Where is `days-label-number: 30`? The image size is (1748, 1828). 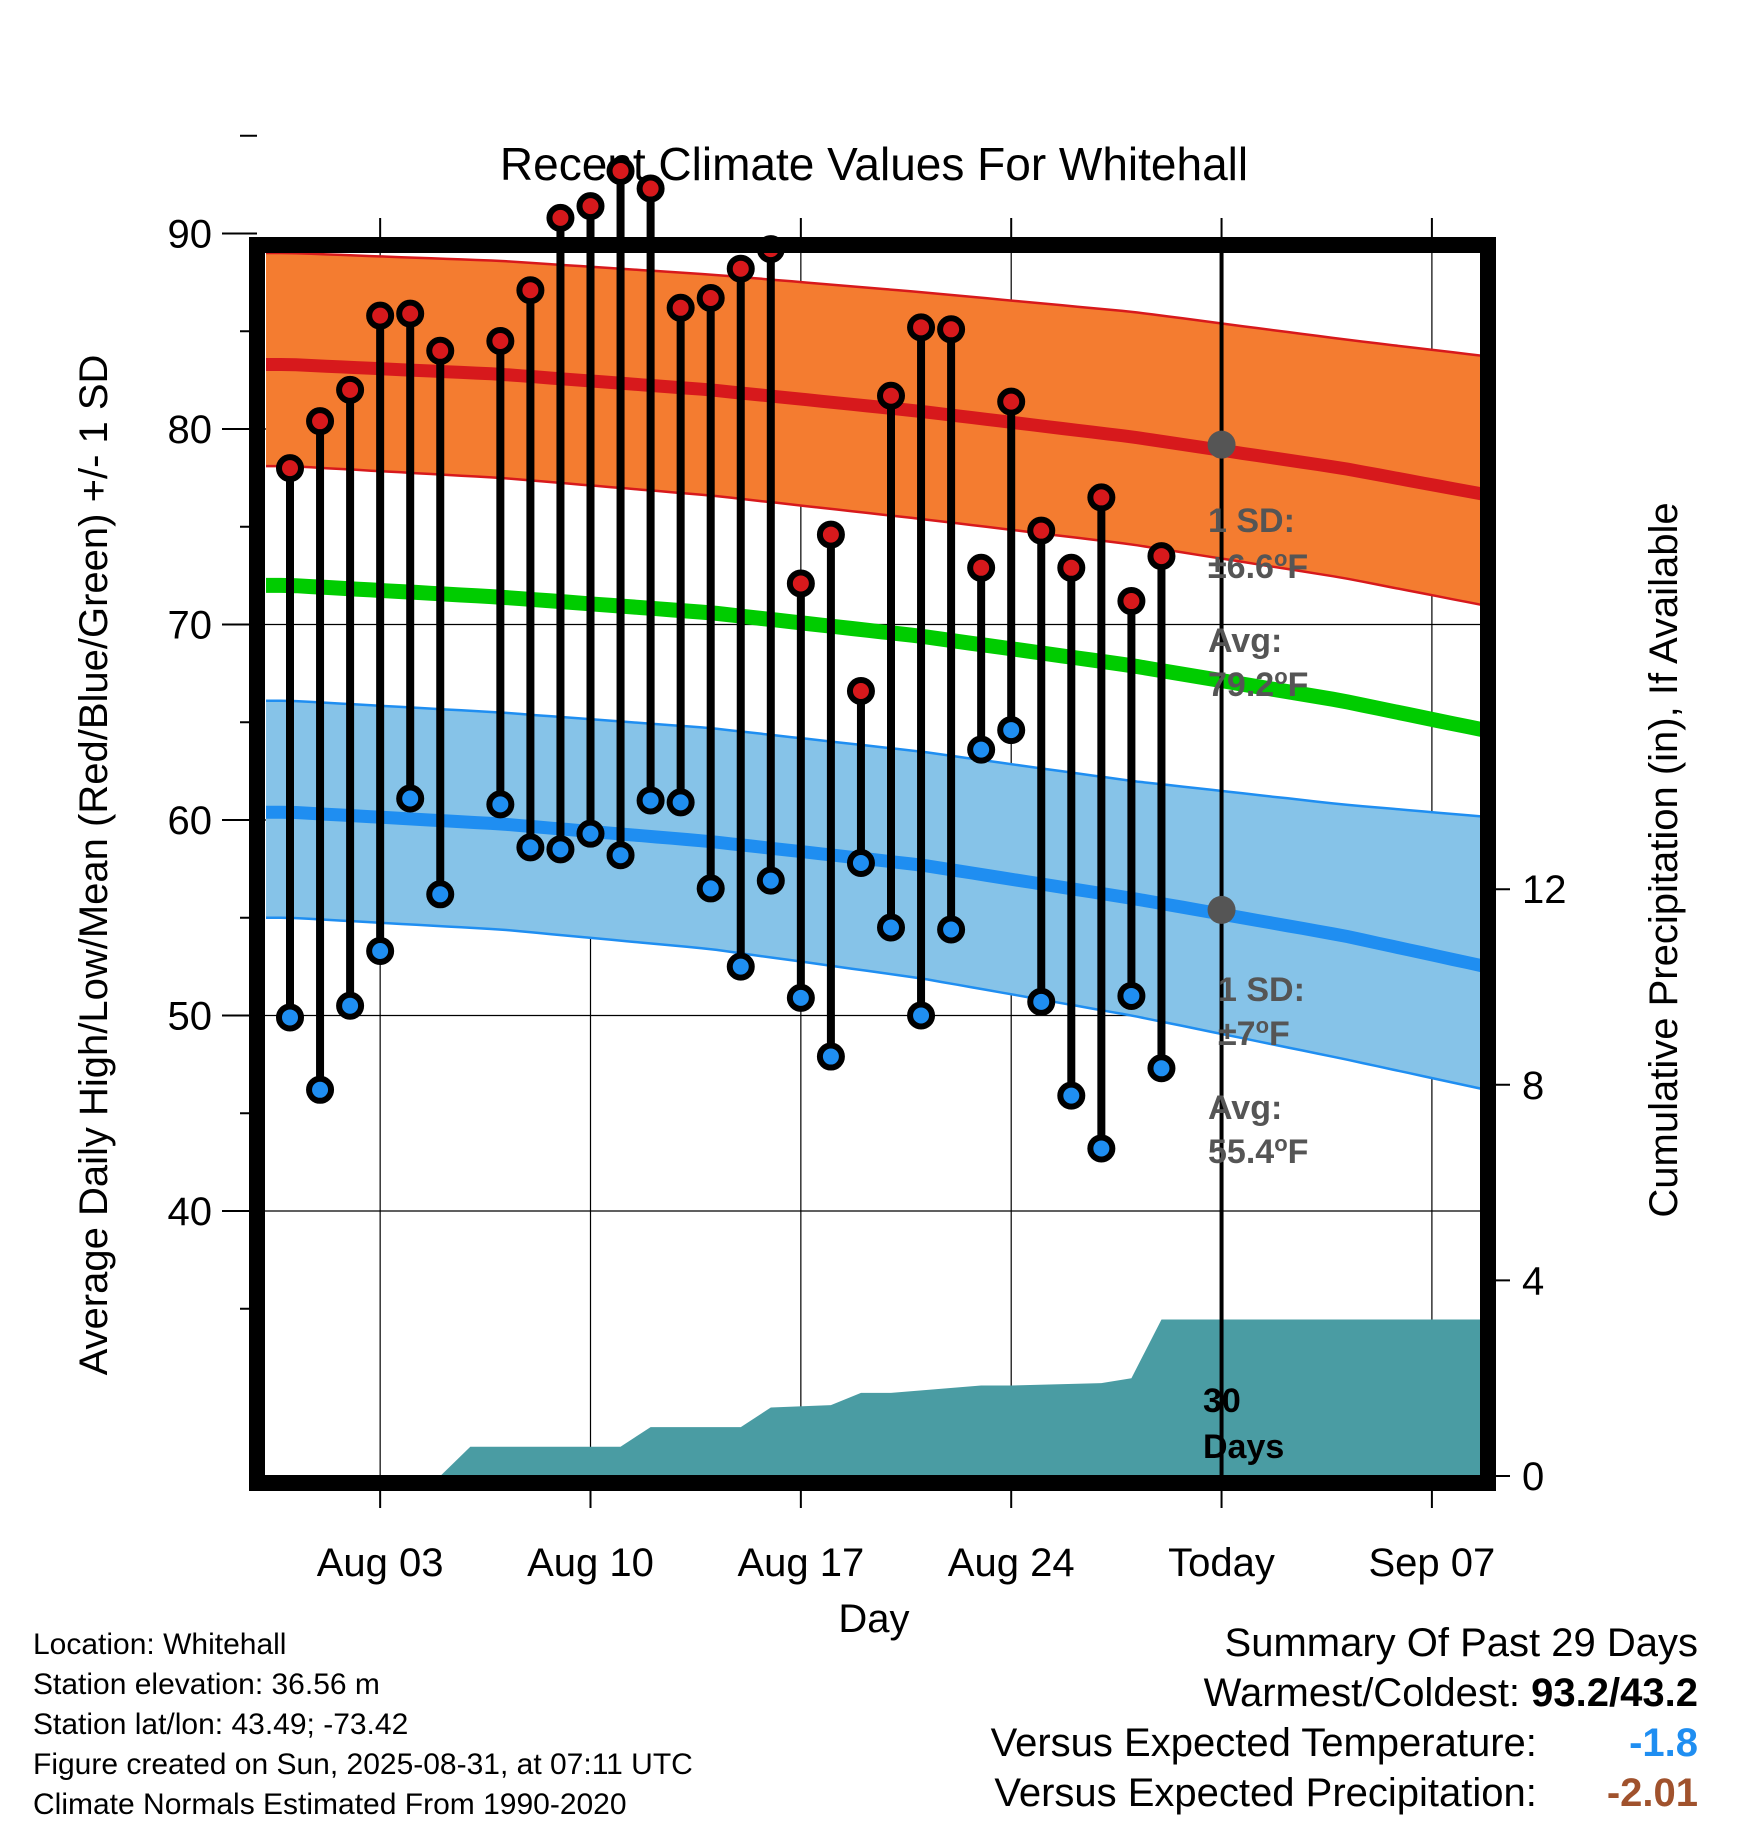
days-label-number: 30 is located at coordinates (1222, 1401).